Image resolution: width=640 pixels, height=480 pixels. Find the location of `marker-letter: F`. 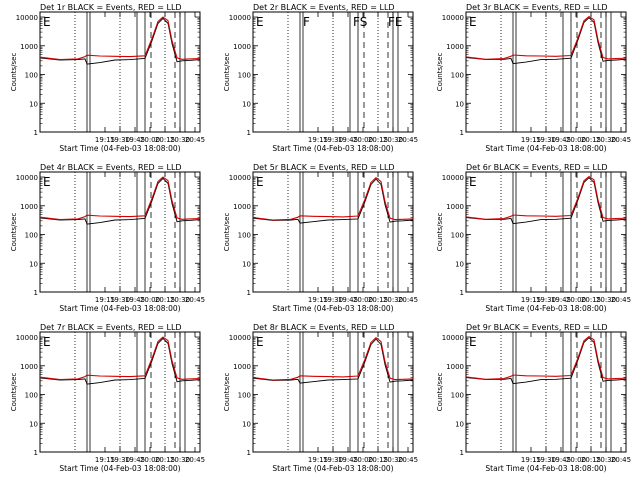

marker-letter: F is located at coordinates (306, 22).